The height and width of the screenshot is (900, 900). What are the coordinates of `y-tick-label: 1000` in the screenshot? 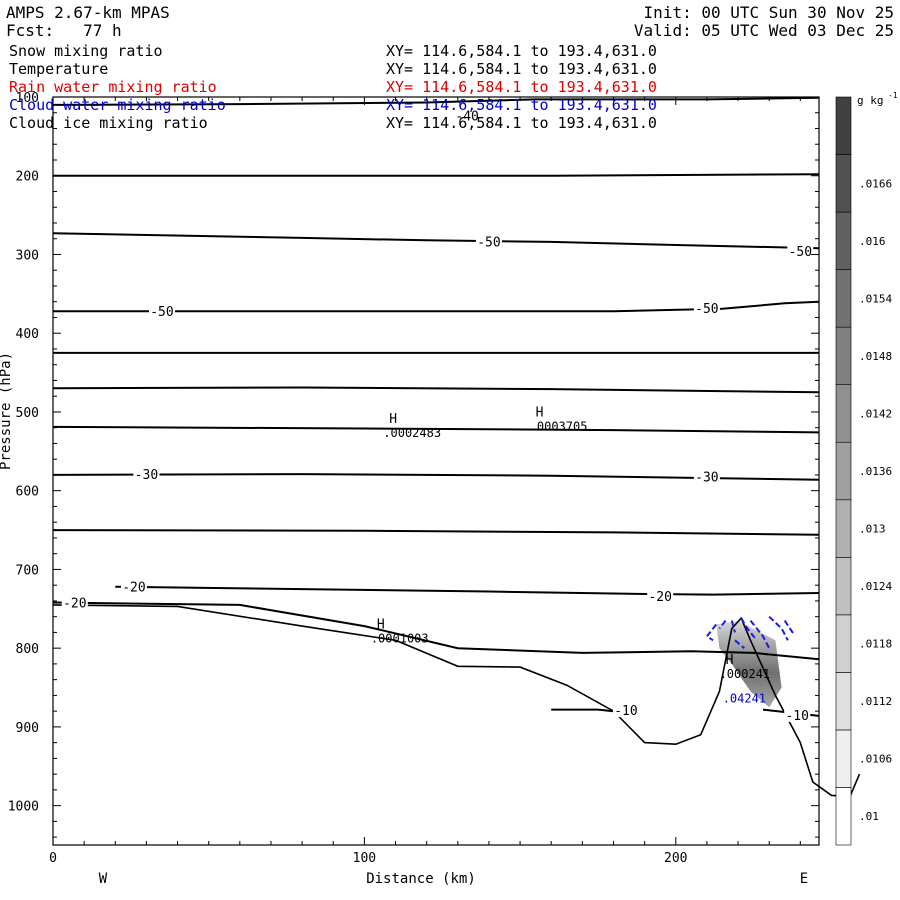 It's located at (23, 807).